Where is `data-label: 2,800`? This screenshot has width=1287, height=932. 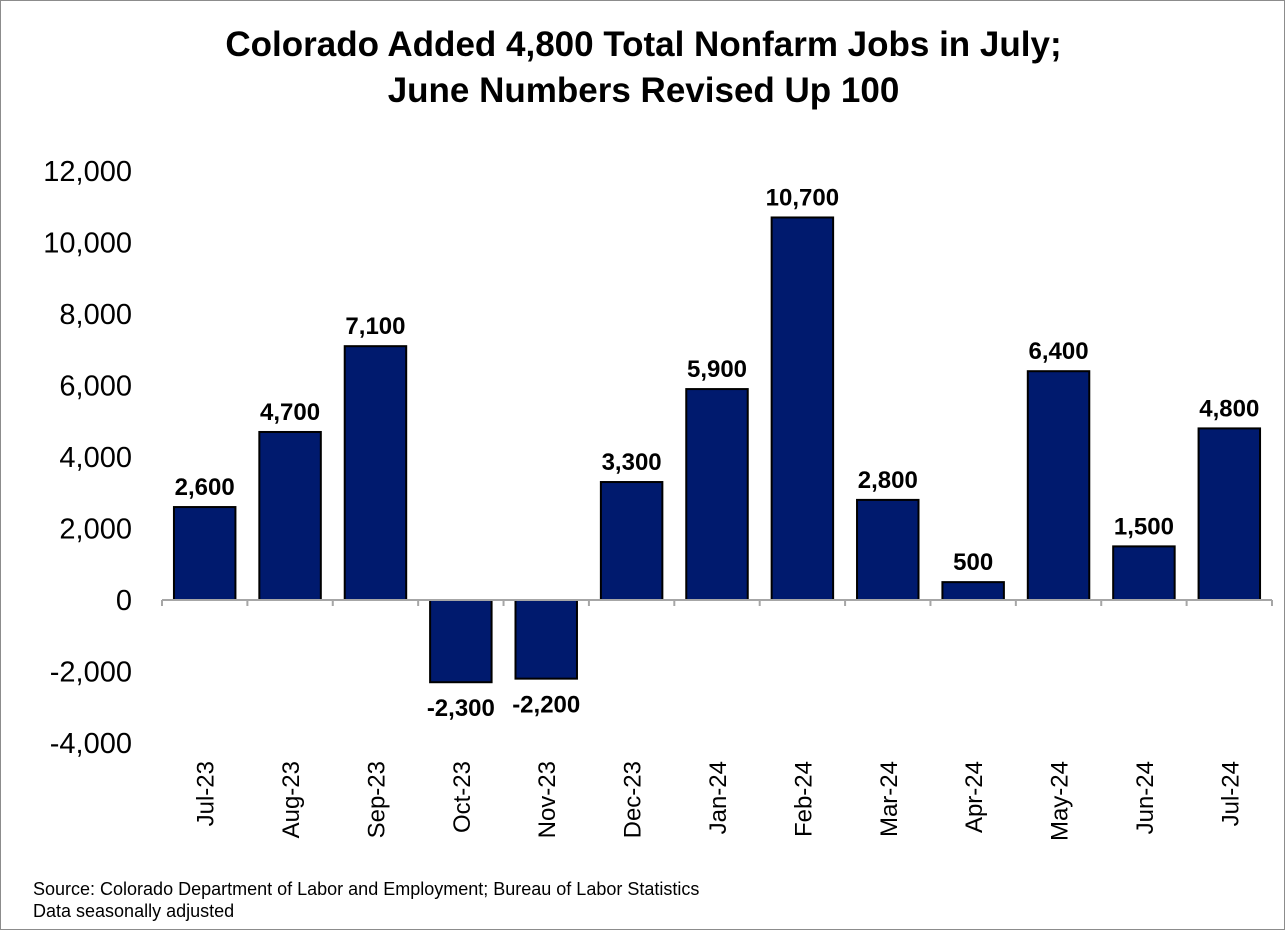 data-label: 2,800 is located at coordinates (888, 480).